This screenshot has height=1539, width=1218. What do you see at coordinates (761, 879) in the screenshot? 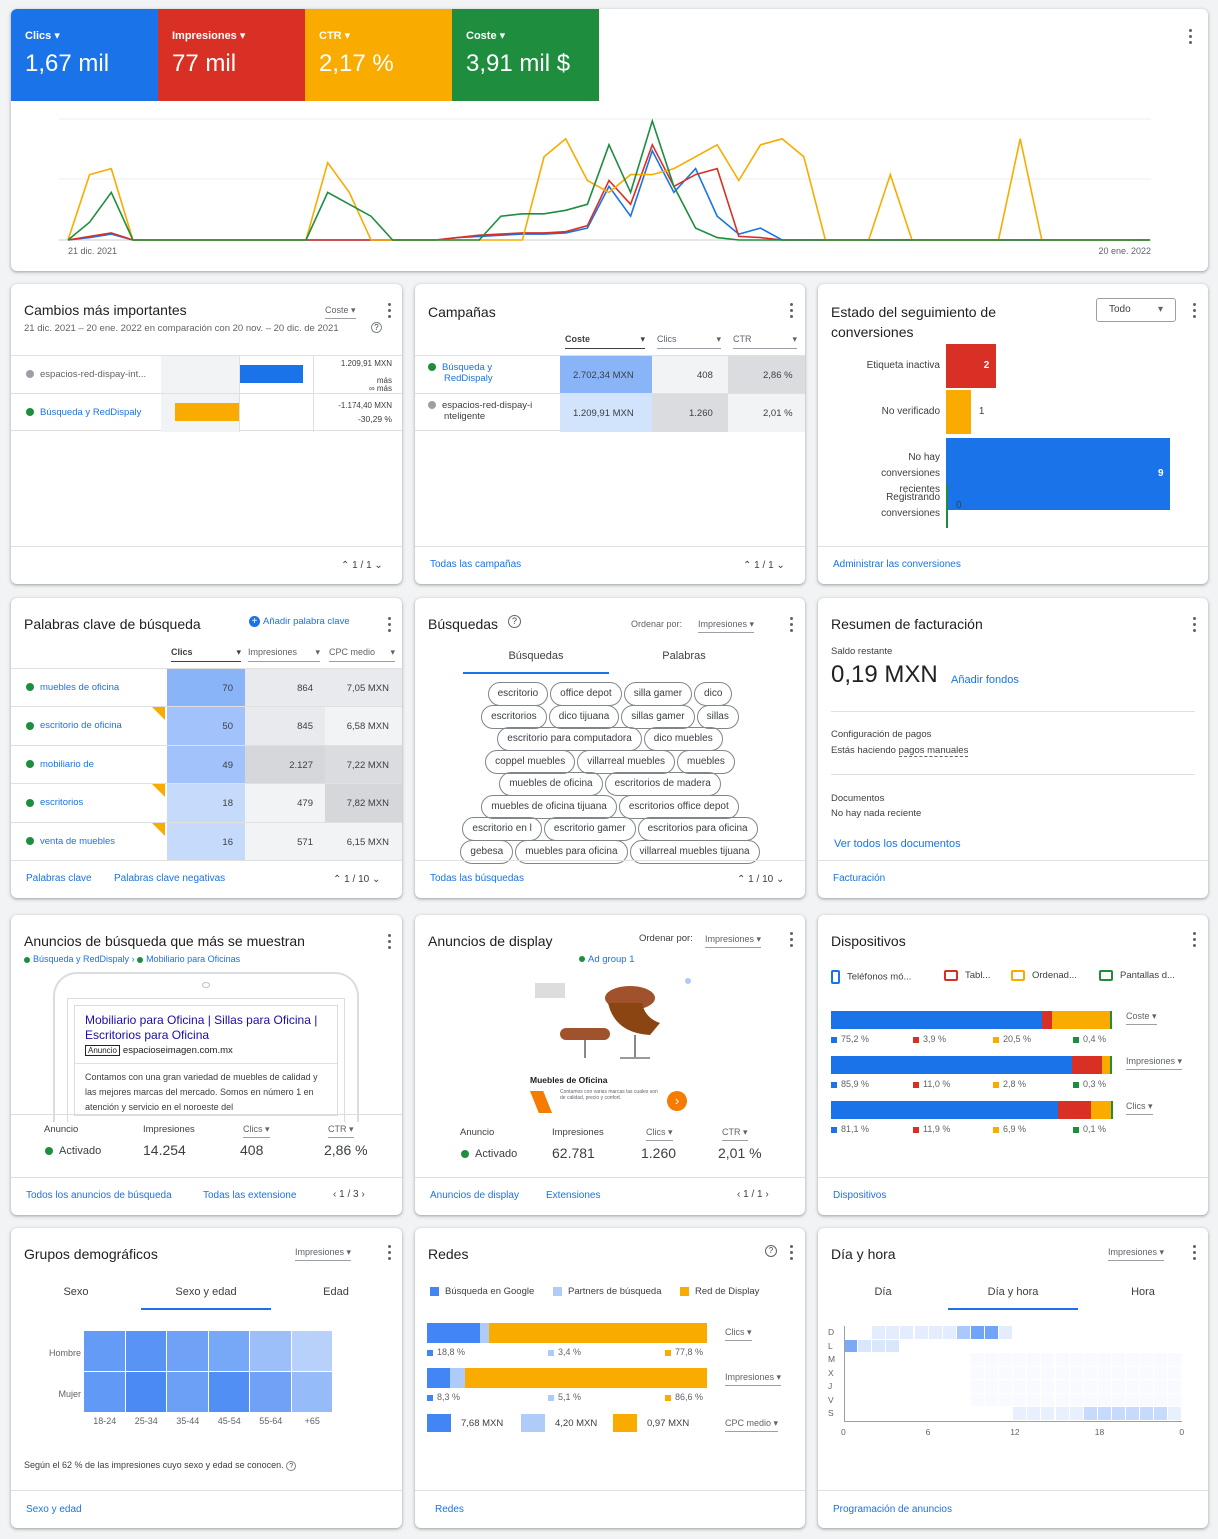
I see `pager: ⌃ 1 / 10 ⌄` at bounding box center [761, 879].